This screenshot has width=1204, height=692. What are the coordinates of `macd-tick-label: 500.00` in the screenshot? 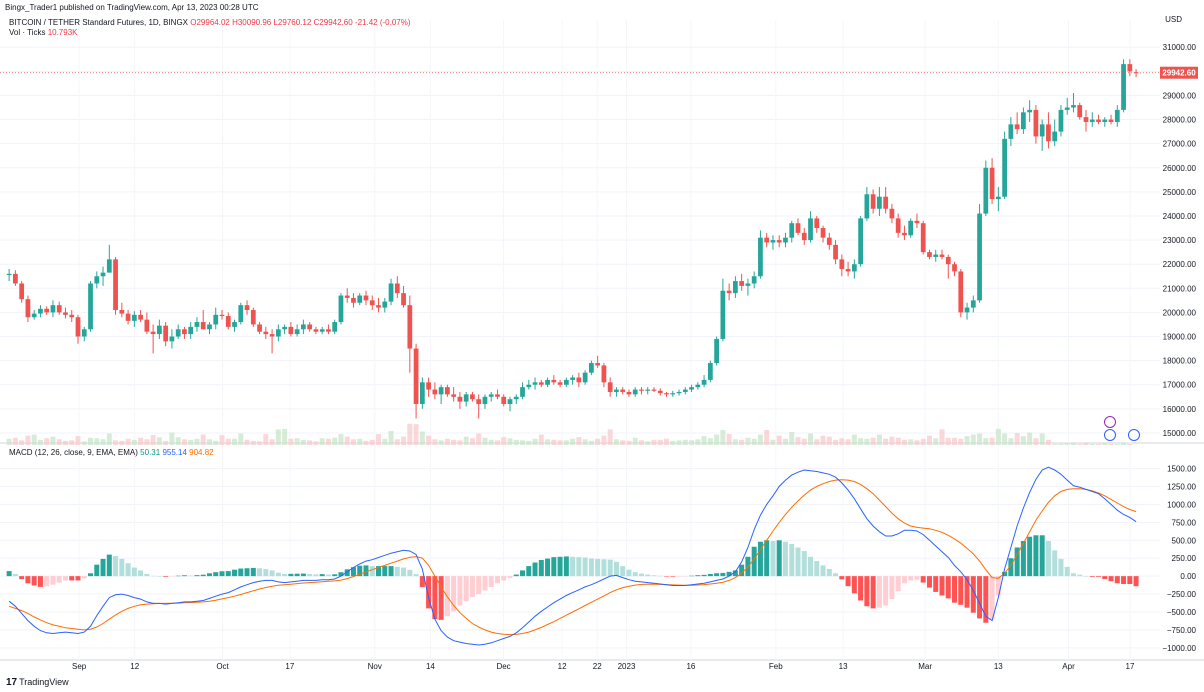 It's located at (1184, 540).